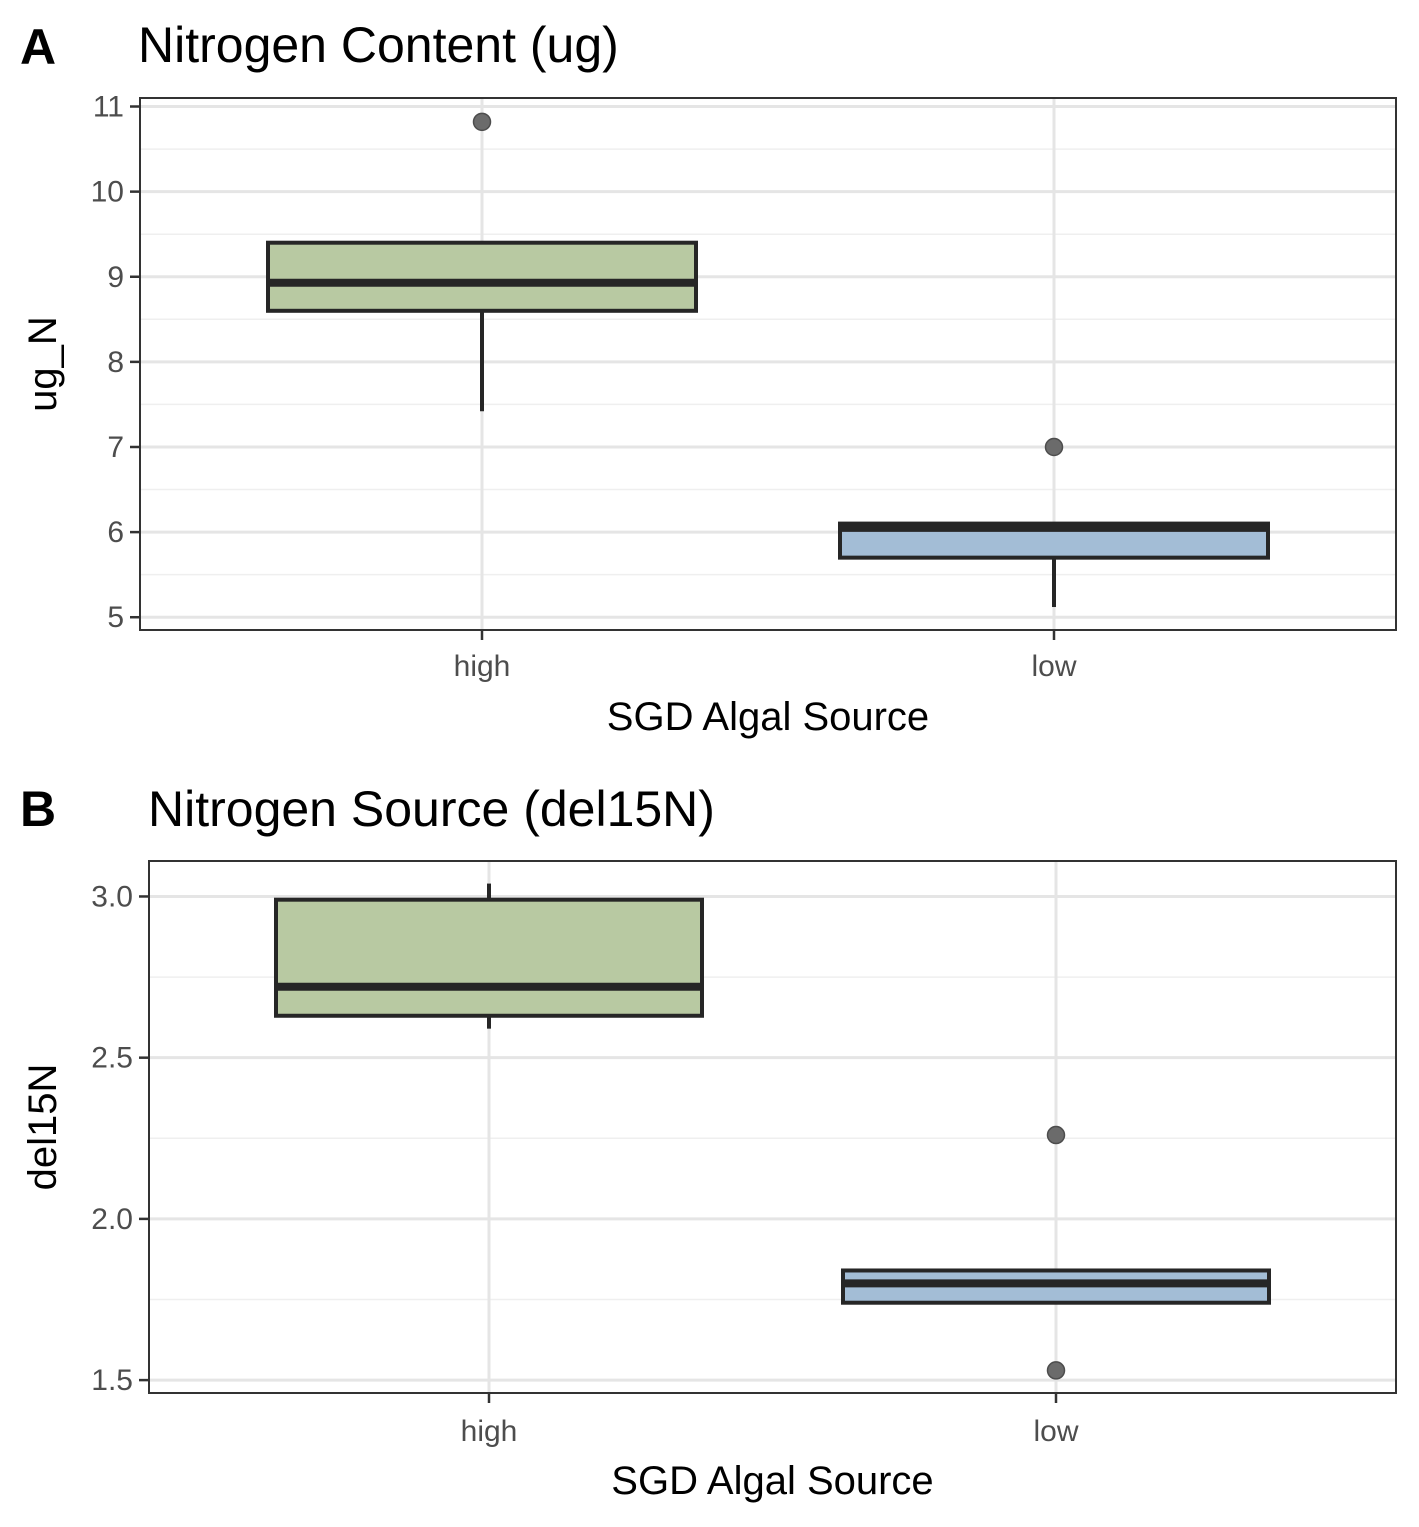 The width and height of the screenshot is (1419, 1527). Describe the element at coordinates (112, 1219) in the screenshot. I see `y-tick-label: 2.0` at that location.